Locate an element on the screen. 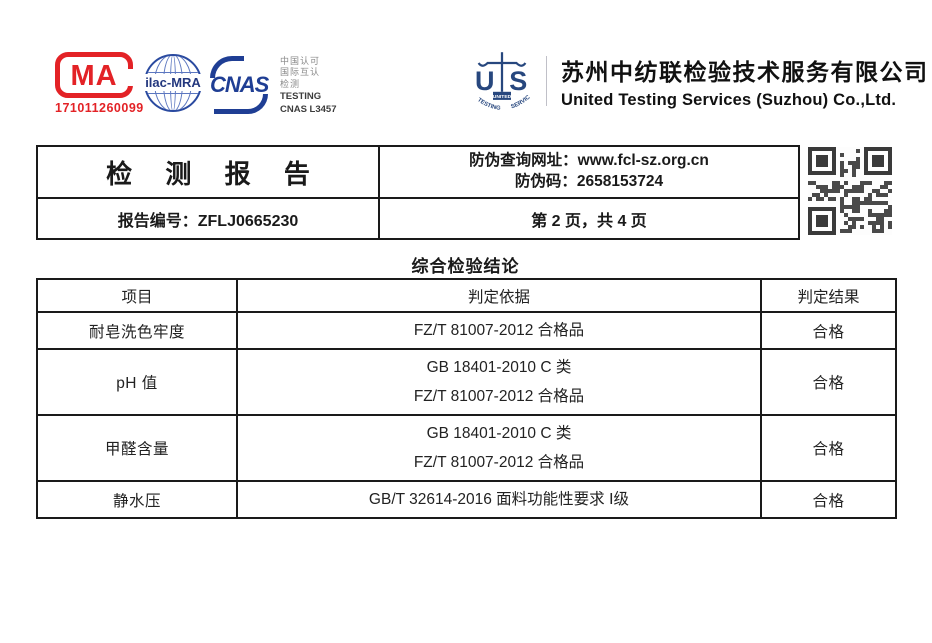  cnas-accreditation-text: 中国认可 国际互认 检测 TESTING CNAS L3457 is located at coordinates (308, 85).